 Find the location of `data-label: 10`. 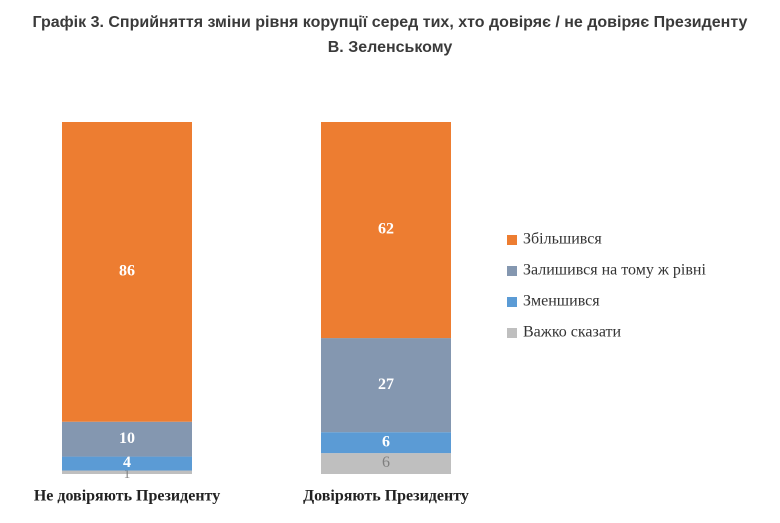

data-label: 10 is located at coordinates (127, 438).